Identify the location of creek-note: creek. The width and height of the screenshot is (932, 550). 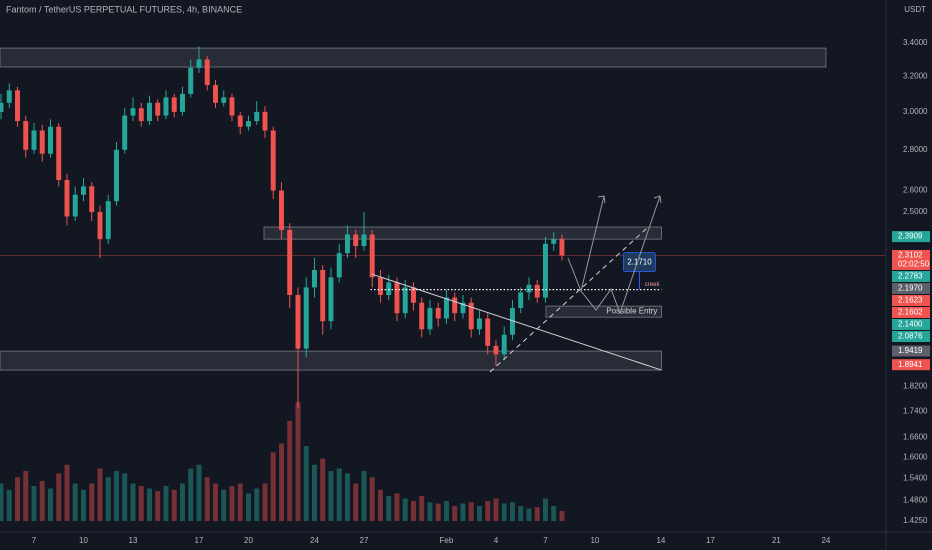
(653, 285).